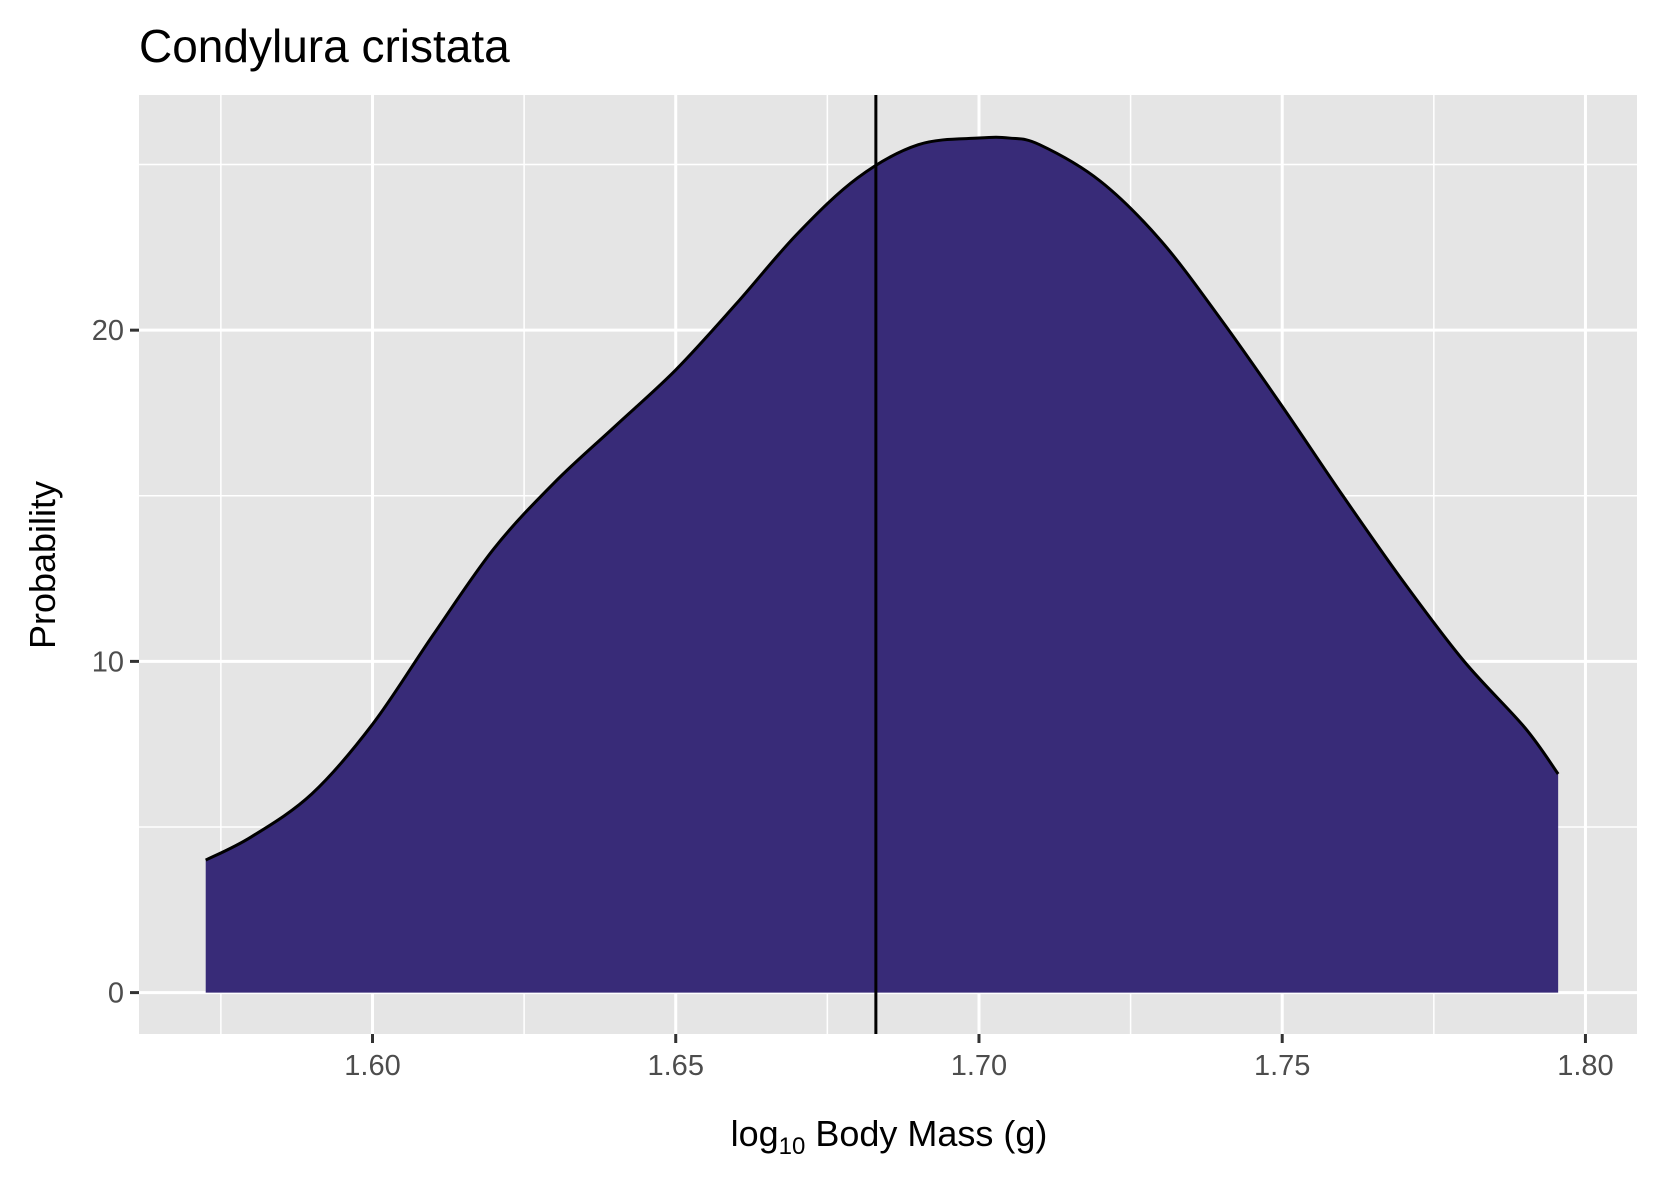 The image size is (1653, 1181). I want to click on x-tick-label: 1.60, so click(372, 1066).